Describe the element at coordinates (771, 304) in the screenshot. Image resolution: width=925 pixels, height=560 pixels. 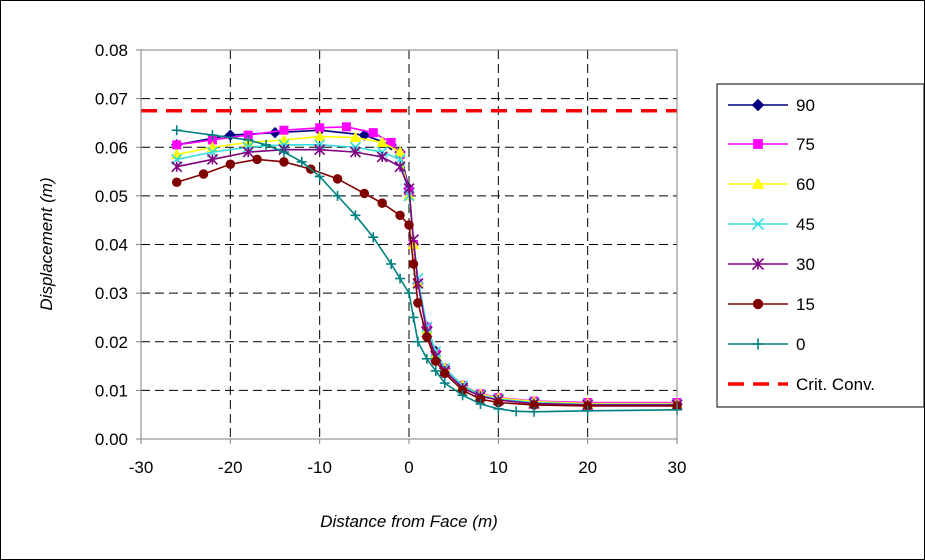
I see `legend-item-15: 15` at that location.